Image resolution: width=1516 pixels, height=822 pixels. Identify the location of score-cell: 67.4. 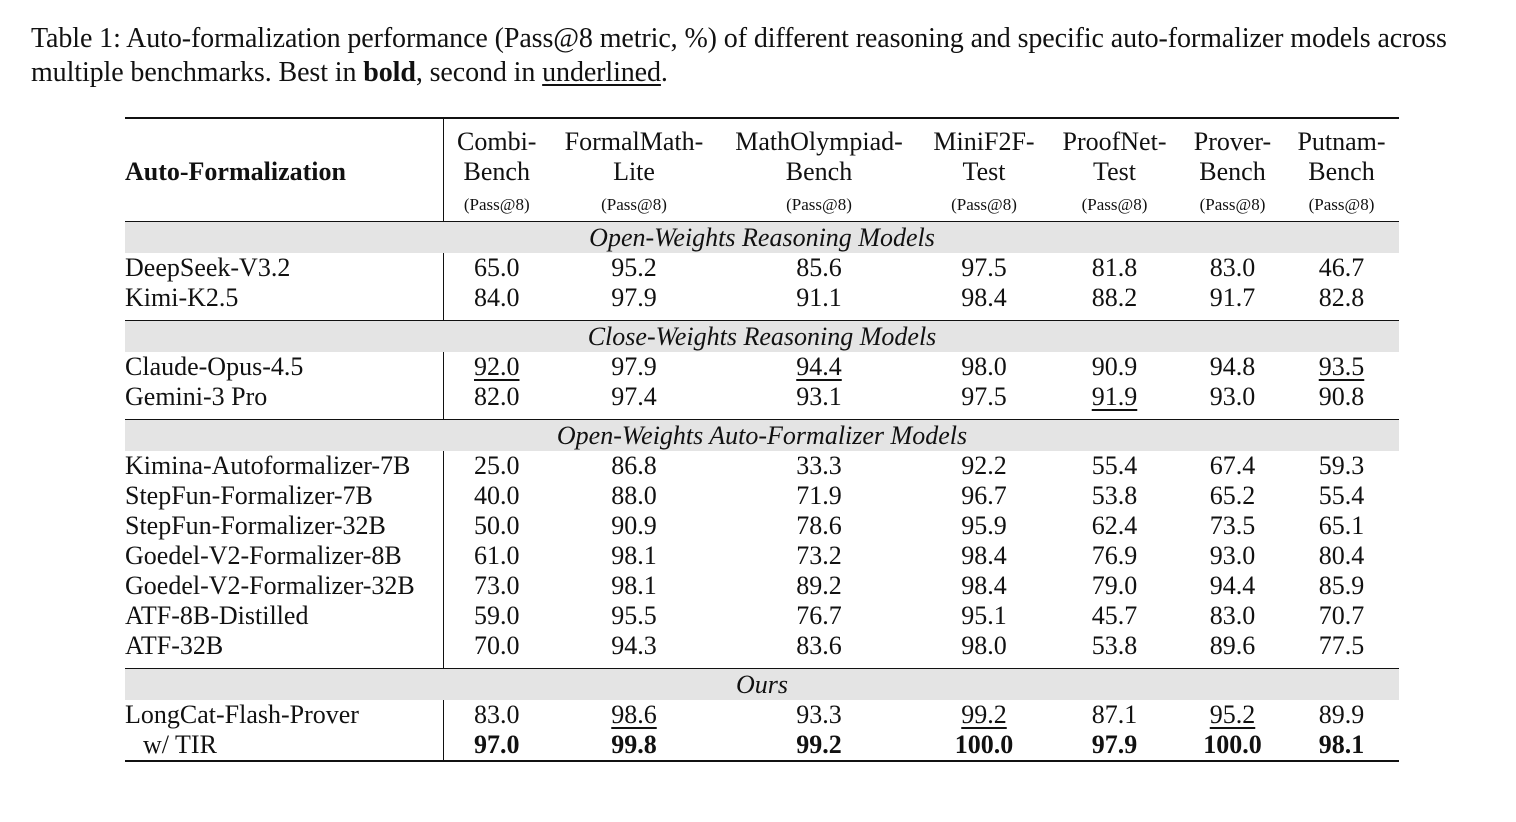
(1232, 466).